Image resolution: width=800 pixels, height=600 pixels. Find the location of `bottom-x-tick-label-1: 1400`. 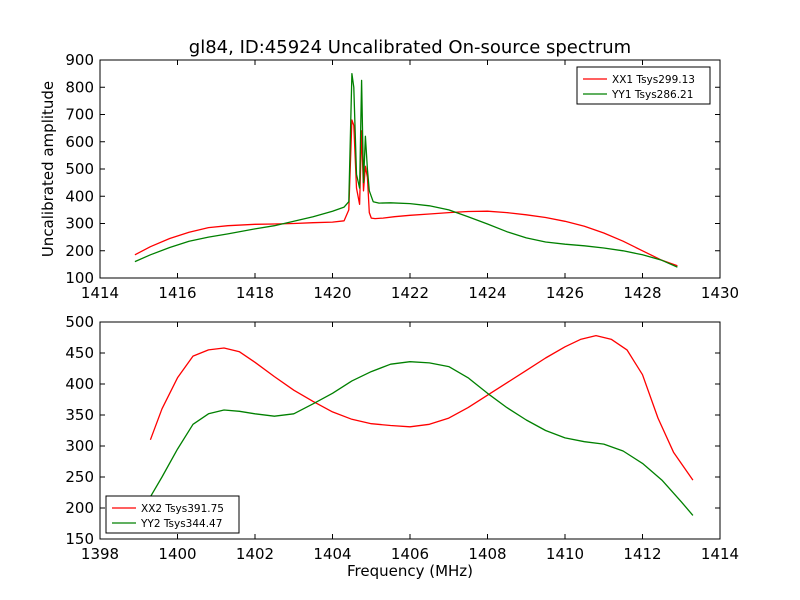

bottom-x-tick-label-1: 1400 is located at coordinates (177, 554).